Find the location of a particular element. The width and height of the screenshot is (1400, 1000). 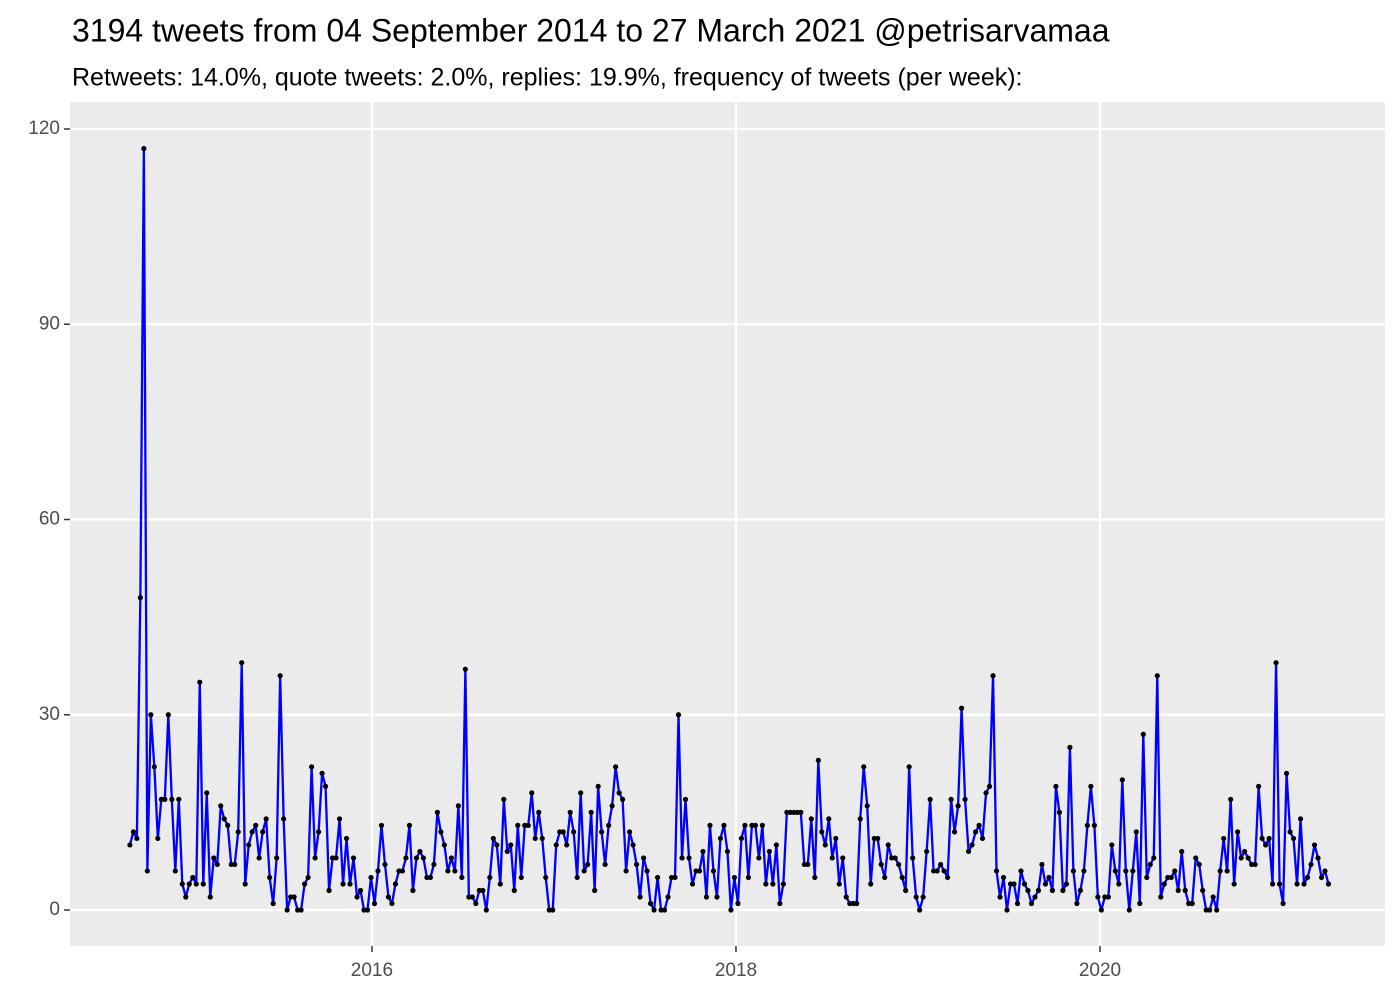

y-tick-label: 60 is located at coordinates (49, 519).